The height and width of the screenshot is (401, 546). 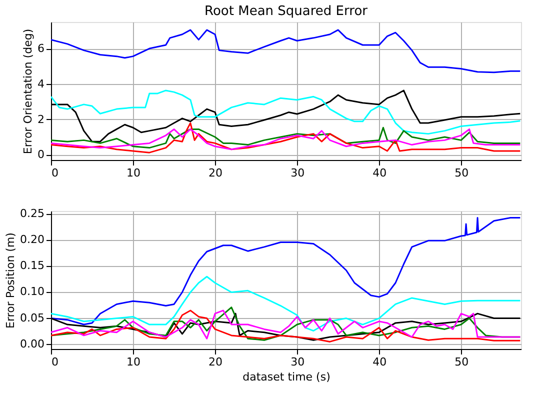 I want to click on y-axis-title: Error Position (m), so click(x=11, y=280).